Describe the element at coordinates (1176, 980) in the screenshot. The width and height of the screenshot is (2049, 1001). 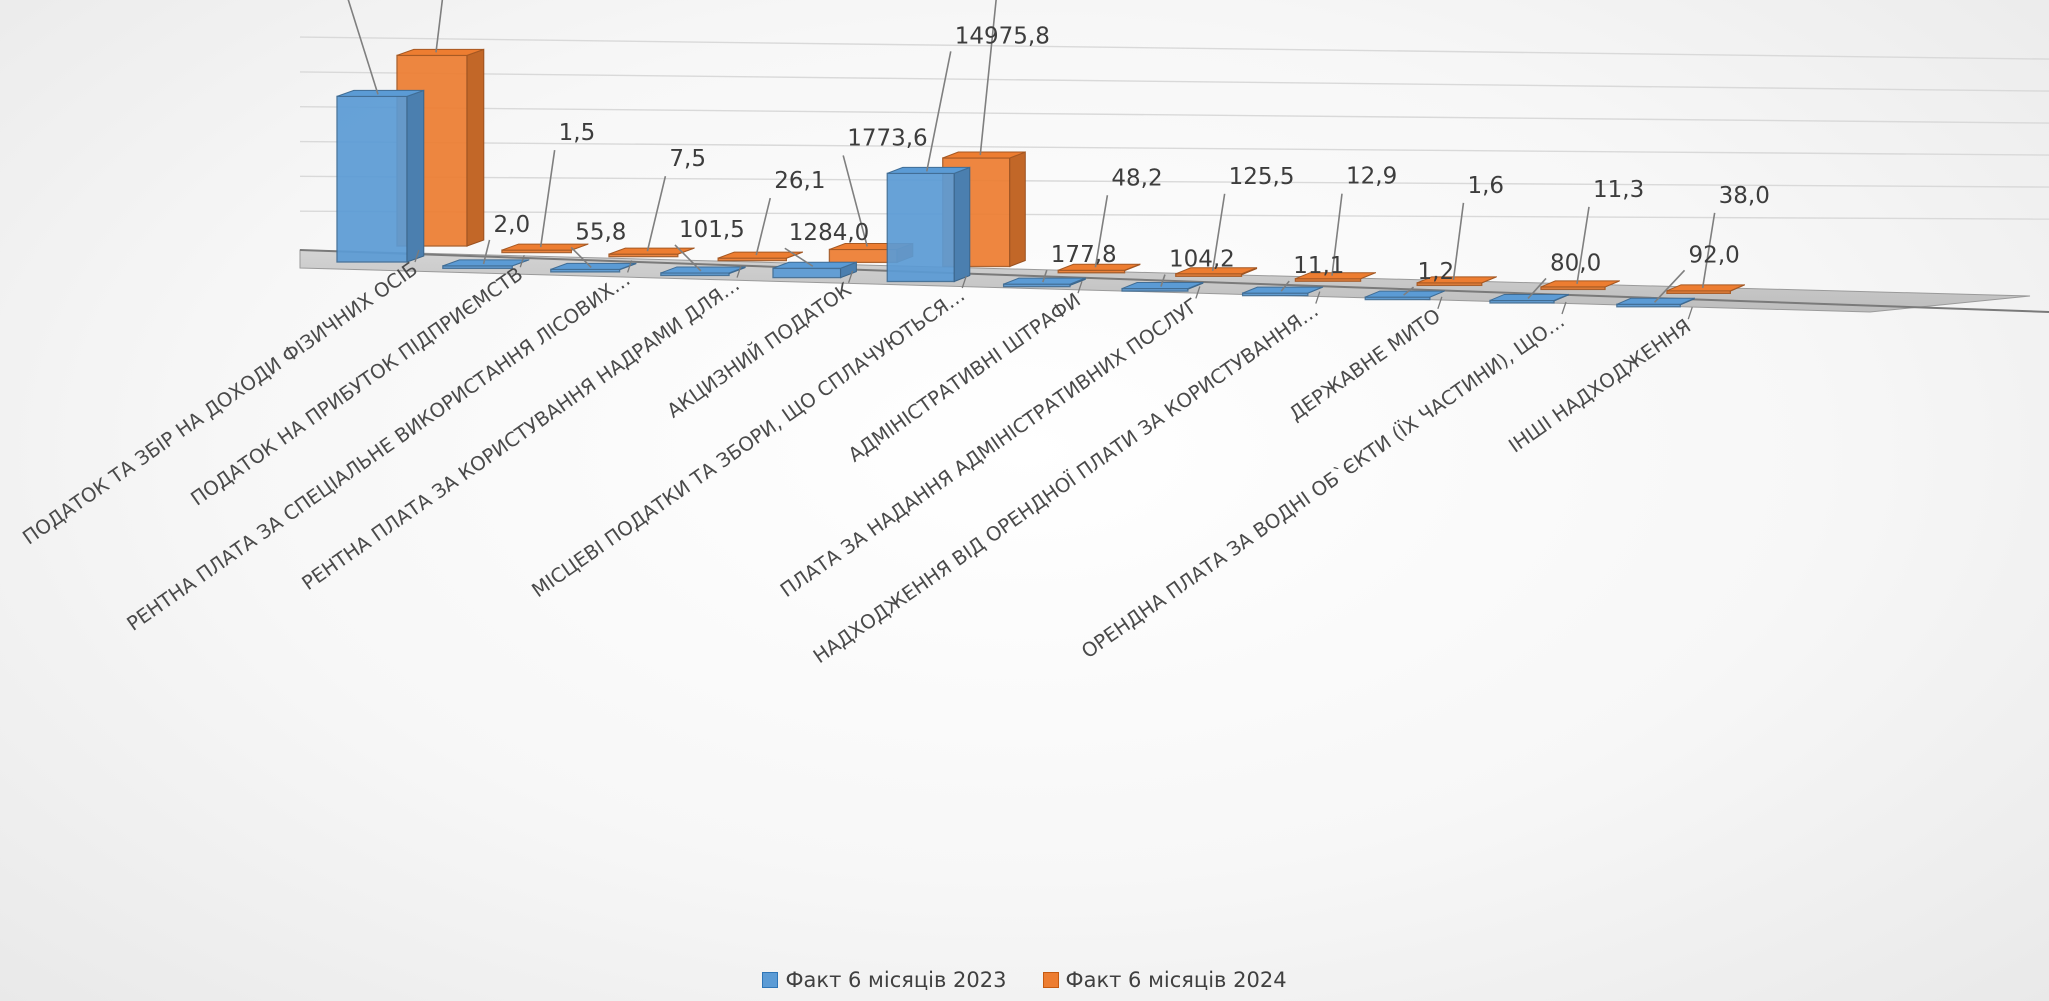
I see `legend-label-2024: Факт 6 місяців 2024` at that location.